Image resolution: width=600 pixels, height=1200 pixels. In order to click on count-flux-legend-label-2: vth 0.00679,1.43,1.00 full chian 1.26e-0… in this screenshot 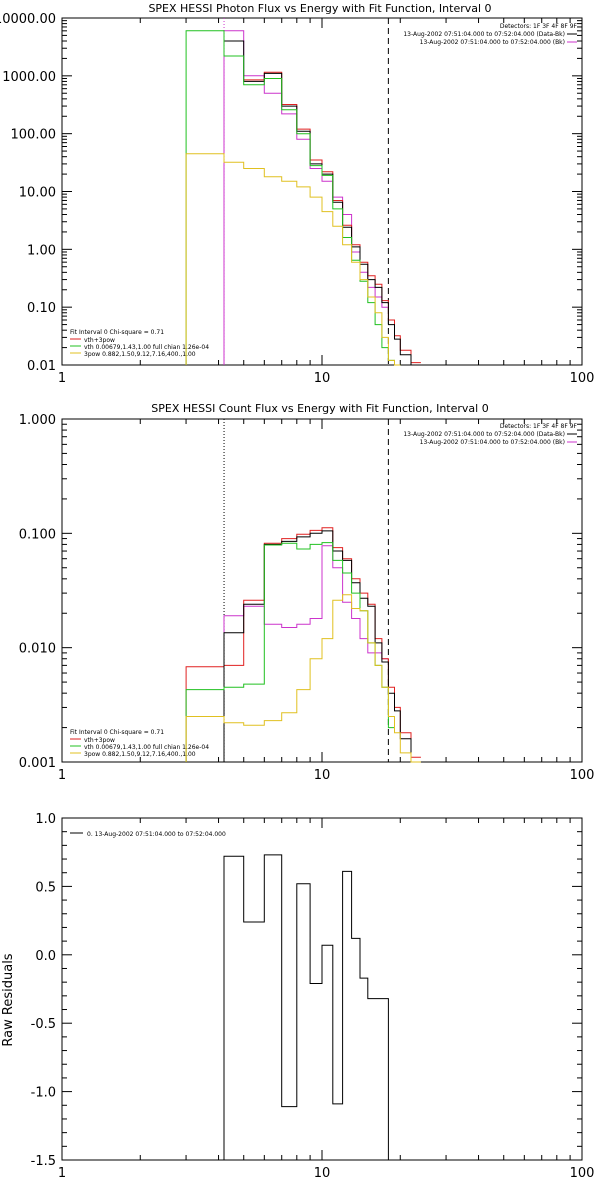, I will do `click(146, 747)`.